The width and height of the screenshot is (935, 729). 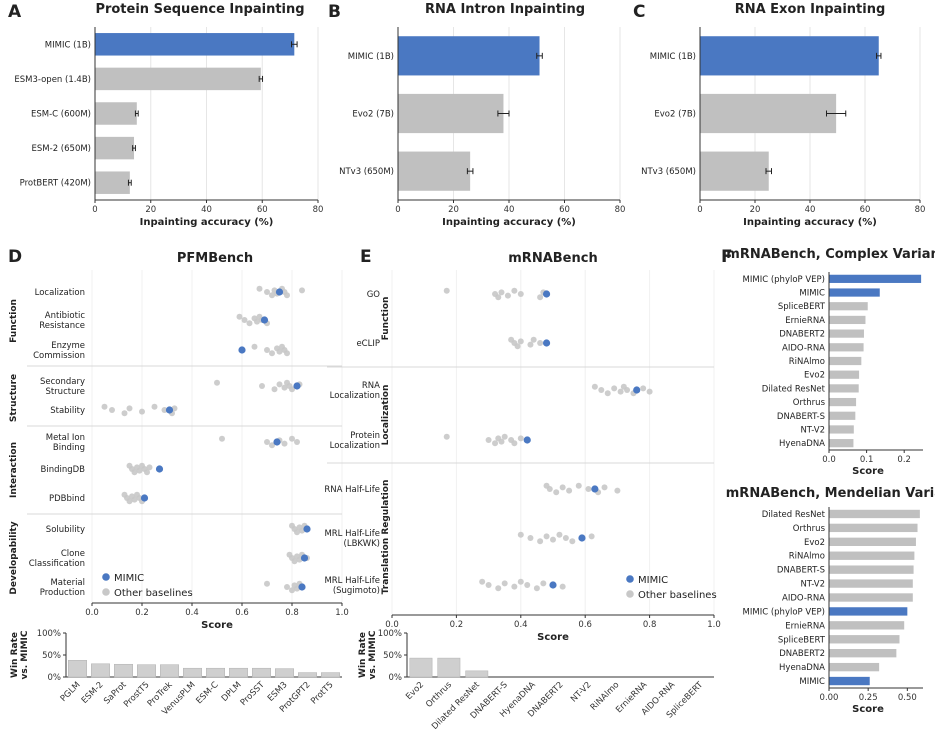 I want to click on y-tick-label: 100%, so click(x=390, y=634).